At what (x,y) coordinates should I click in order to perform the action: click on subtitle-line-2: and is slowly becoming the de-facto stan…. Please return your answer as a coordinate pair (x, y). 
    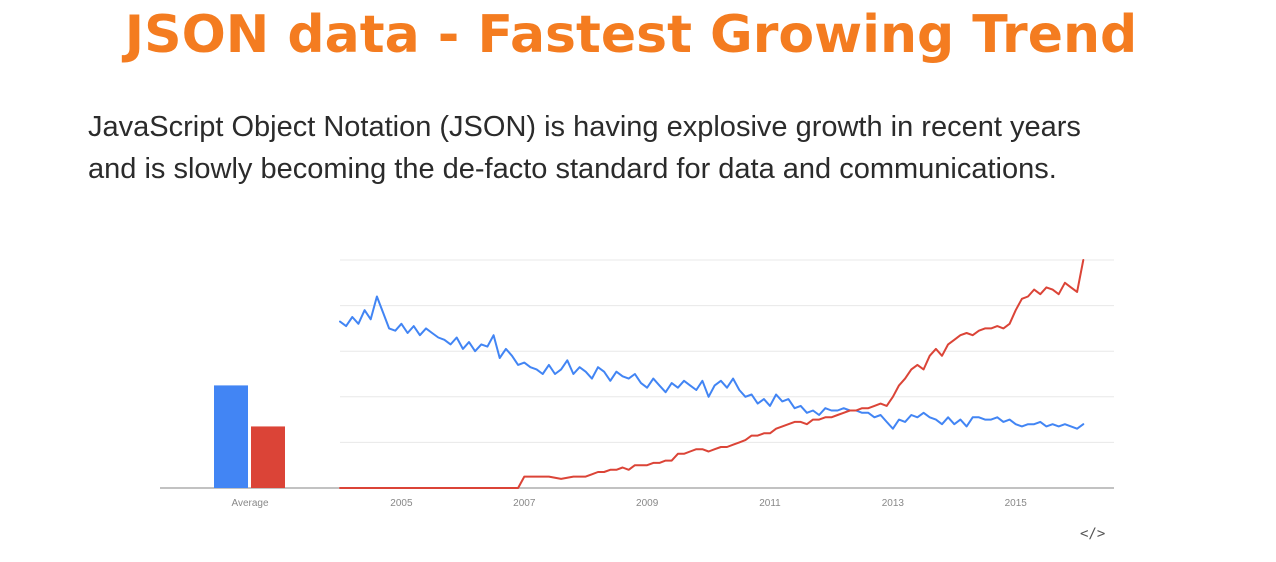
    Looking at the image, I should click on (572, 169).